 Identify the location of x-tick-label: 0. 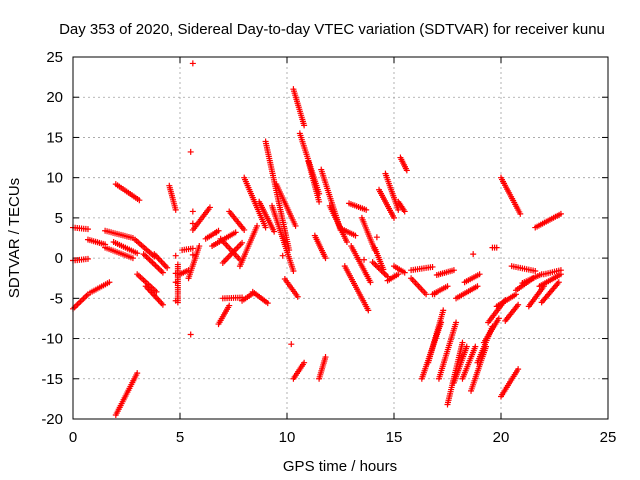
(73, 437).